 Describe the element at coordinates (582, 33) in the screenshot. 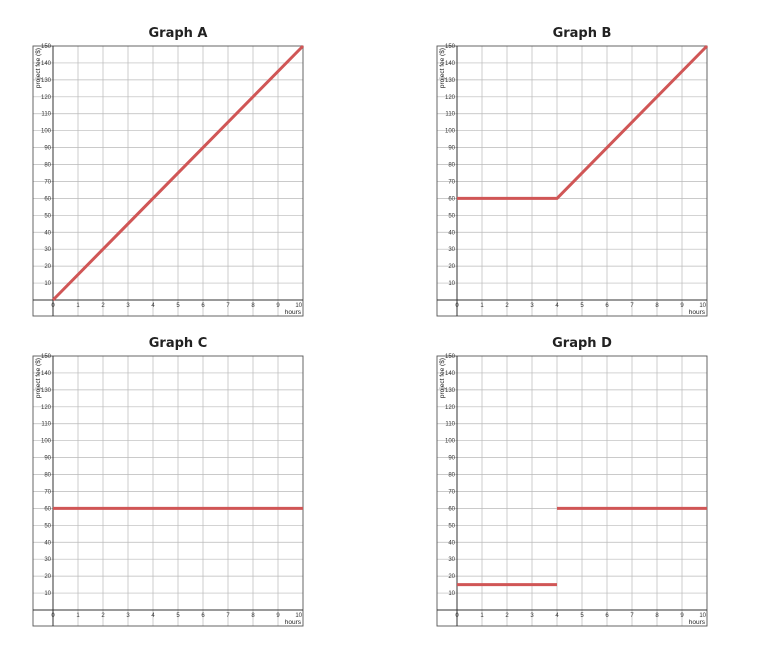

I see `chart-title: Graph B` at that location.